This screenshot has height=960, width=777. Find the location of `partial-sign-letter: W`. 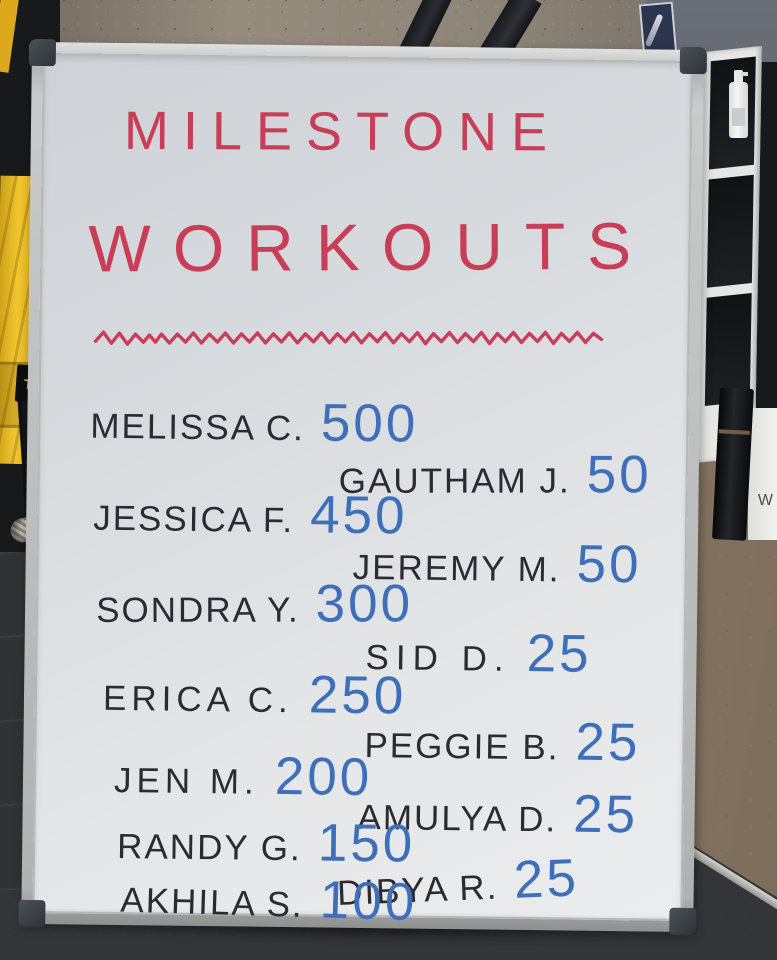

partial-sign-letter: W is located at coordinates (765, 500).